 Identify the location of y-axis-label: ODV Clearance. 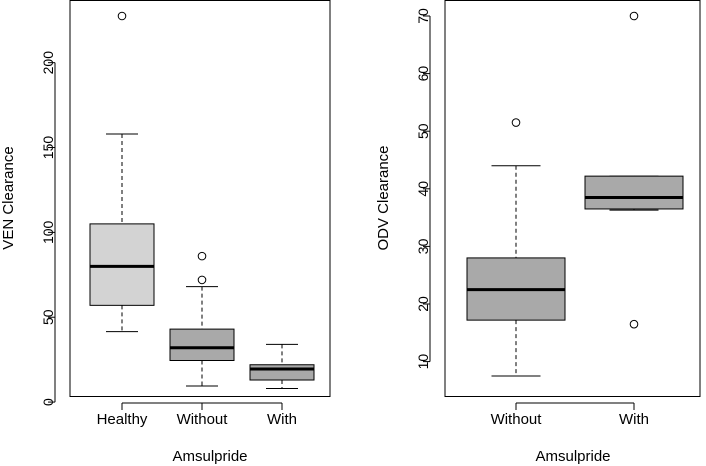
(383, 197).